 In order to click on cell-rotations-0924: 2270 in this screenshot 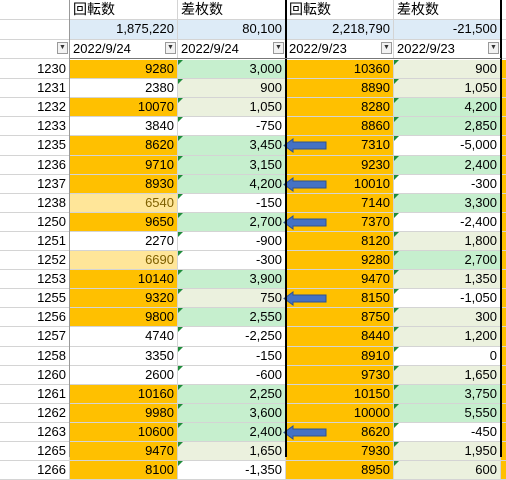, I will do `click(124, 241)`.